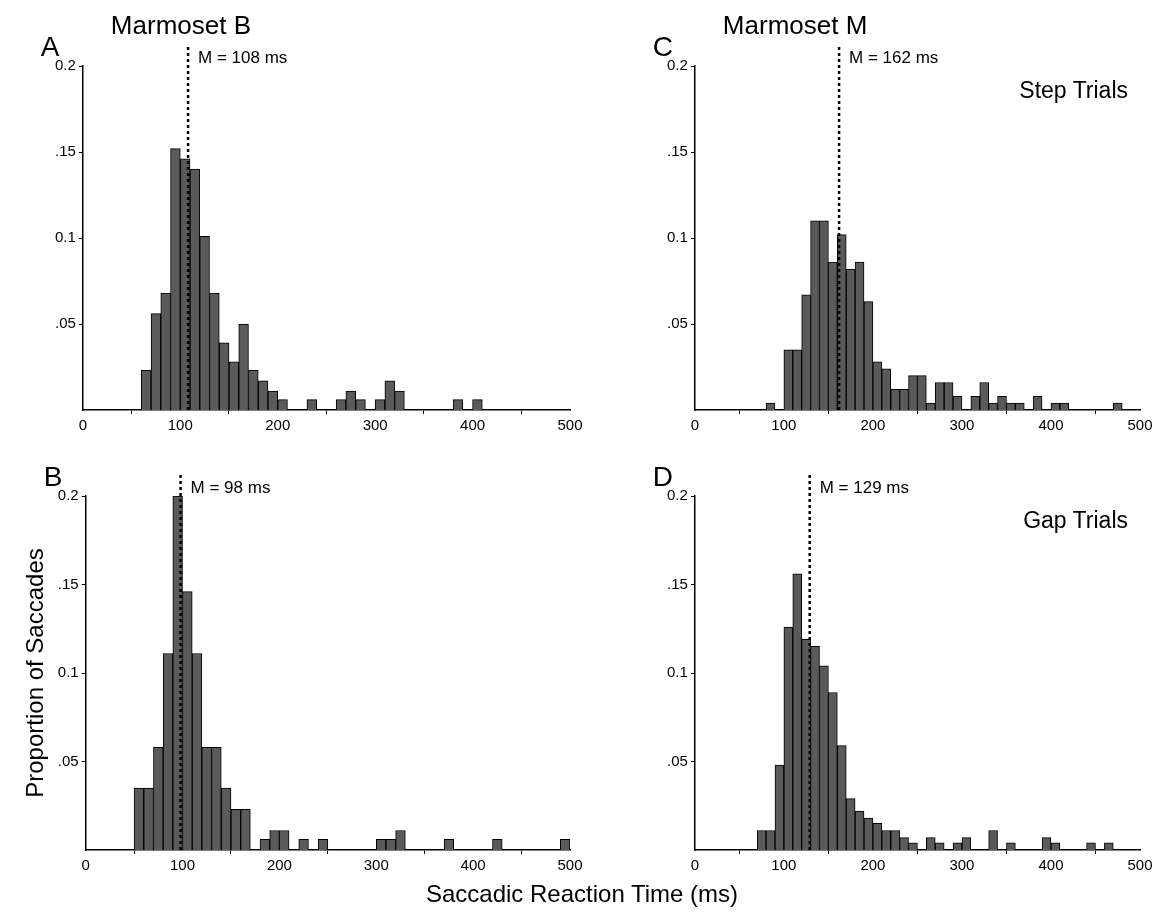 This screenshot has width=1164, height=913. What do you see at coordinates (582, 894) in the screenshot?
I see `x-axis-title: Saccadic Reaction Time (ms)` at bounding box center [582, 894].